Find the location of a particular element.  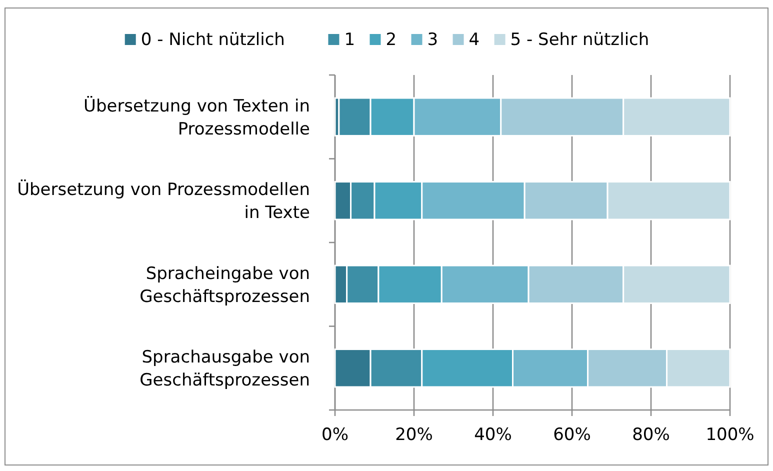

x-tick-label: 40% is located at coordinates (493, 435).